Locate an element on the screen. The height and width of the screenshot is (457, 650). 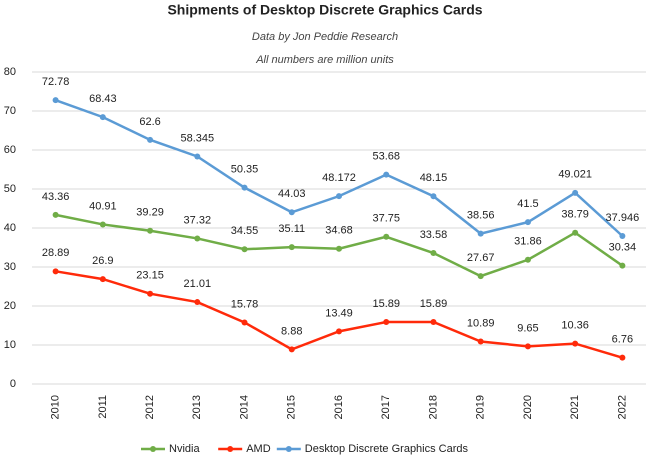
y-tick-label: 10 is located at coordinates (10, 345).